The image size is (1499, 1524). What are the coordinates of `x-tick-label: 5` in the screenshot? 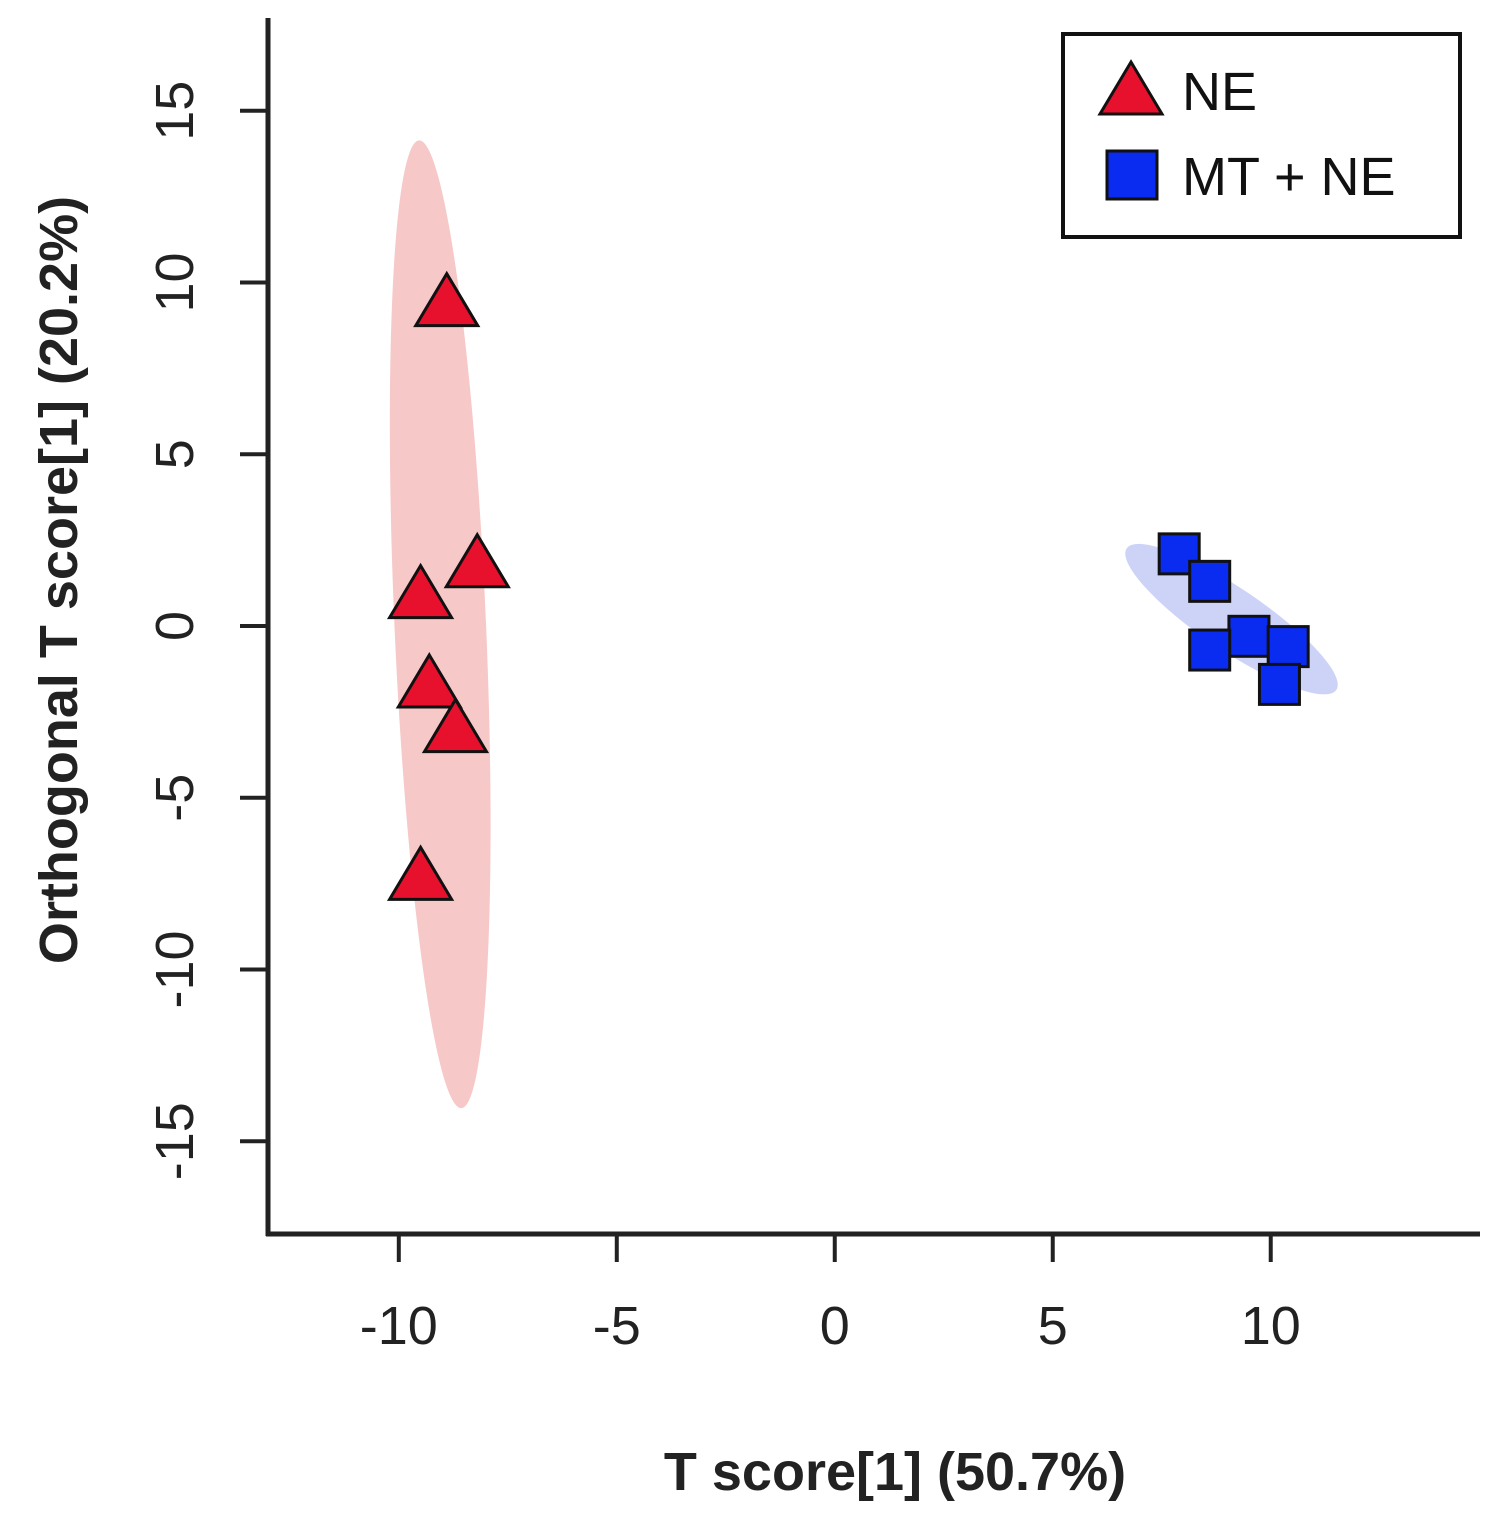 It's located at (1053, 1326).